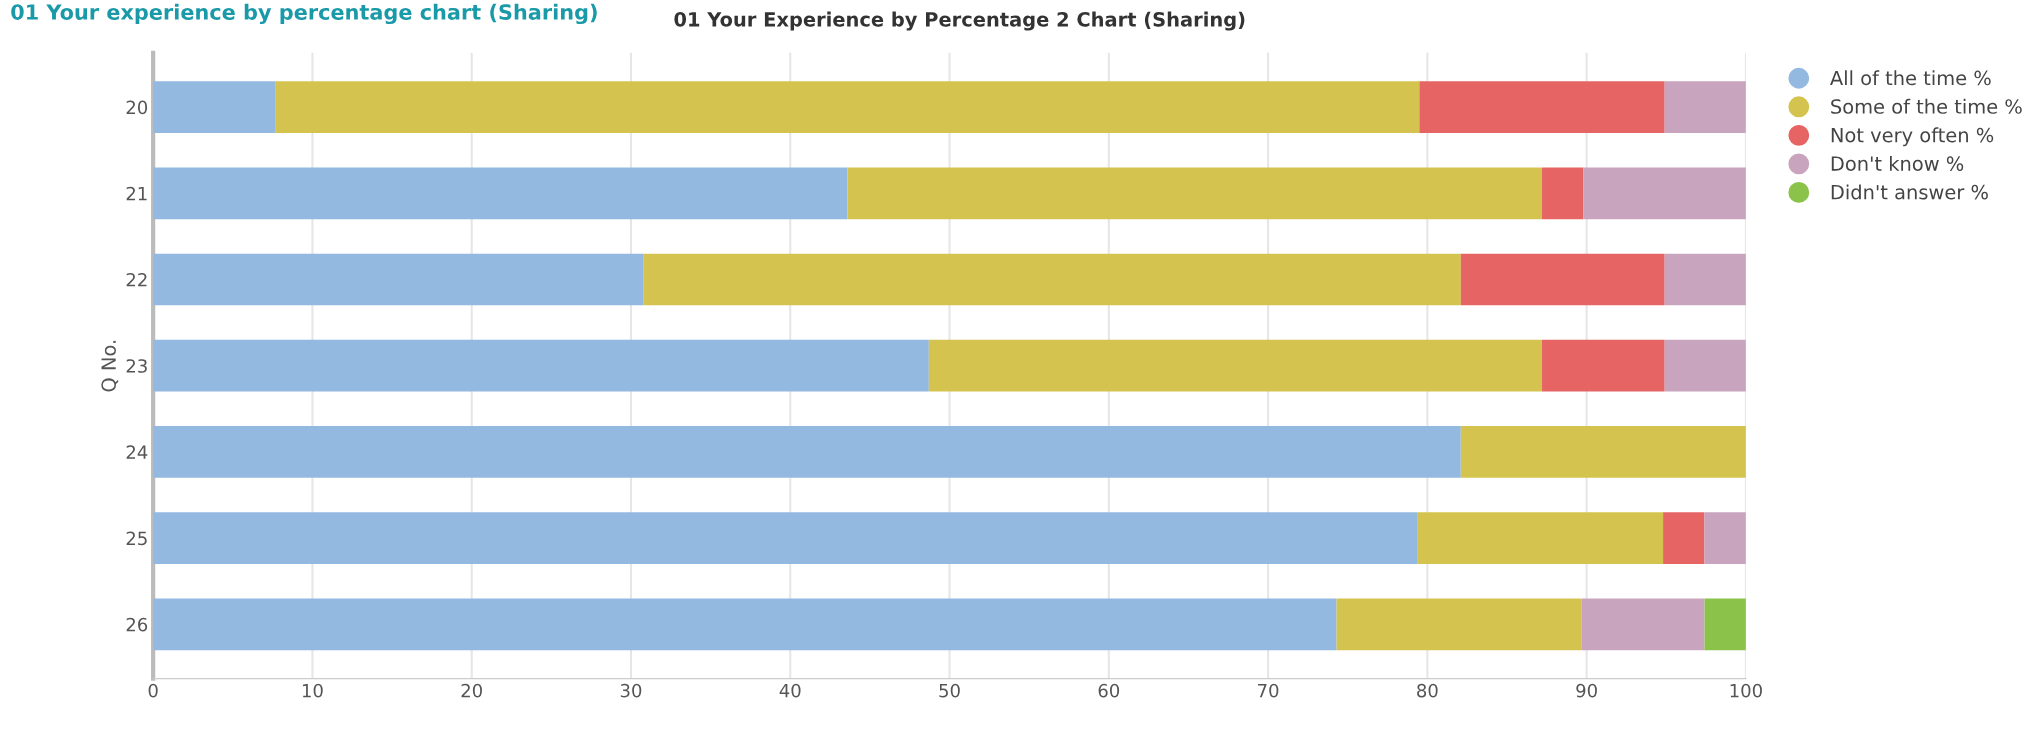  I want to click on y-tick-label: 26, so click(137, 624).